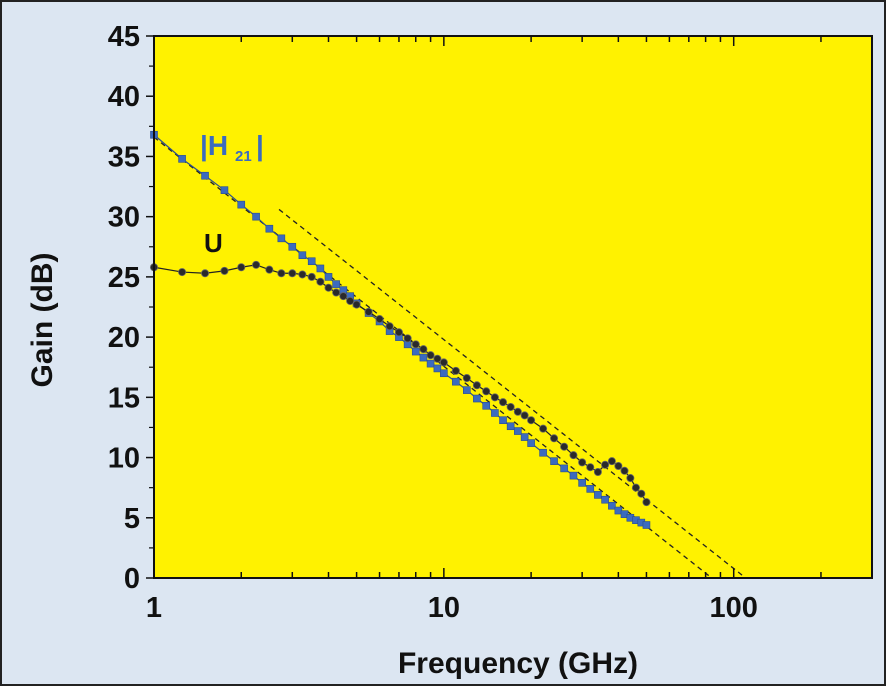 This screenshot has height=686, width=886. I want to click on h21-annotation: |H 21 |, so click(232, 147).